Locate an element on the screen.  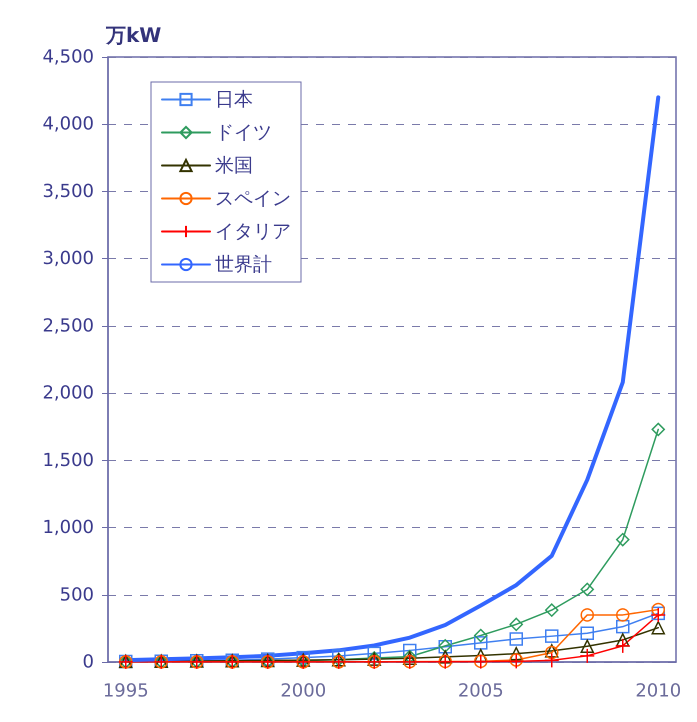
x-tick-label: 2000 is located at coordinates (303, 691).